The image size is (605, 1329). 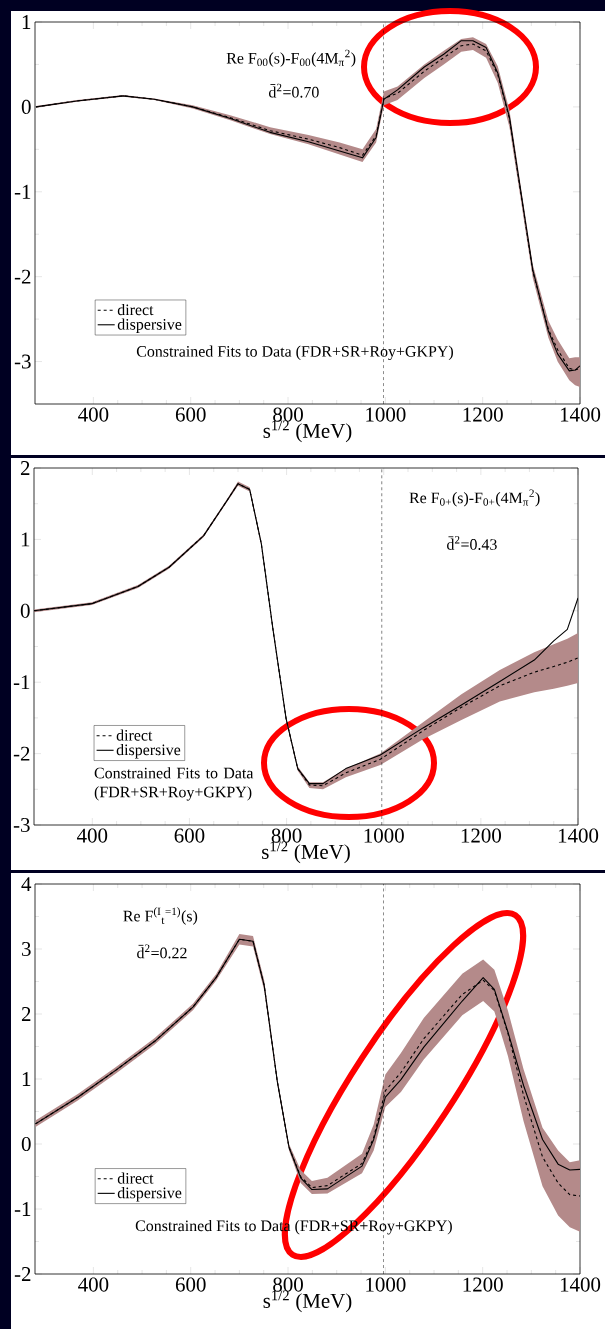 What do you see at coordinates (160, 916) in the screenshot?
I see `annotation: Re F$^{(I}$t$^{=1)}$(s)` at bounding box center [160, 916].